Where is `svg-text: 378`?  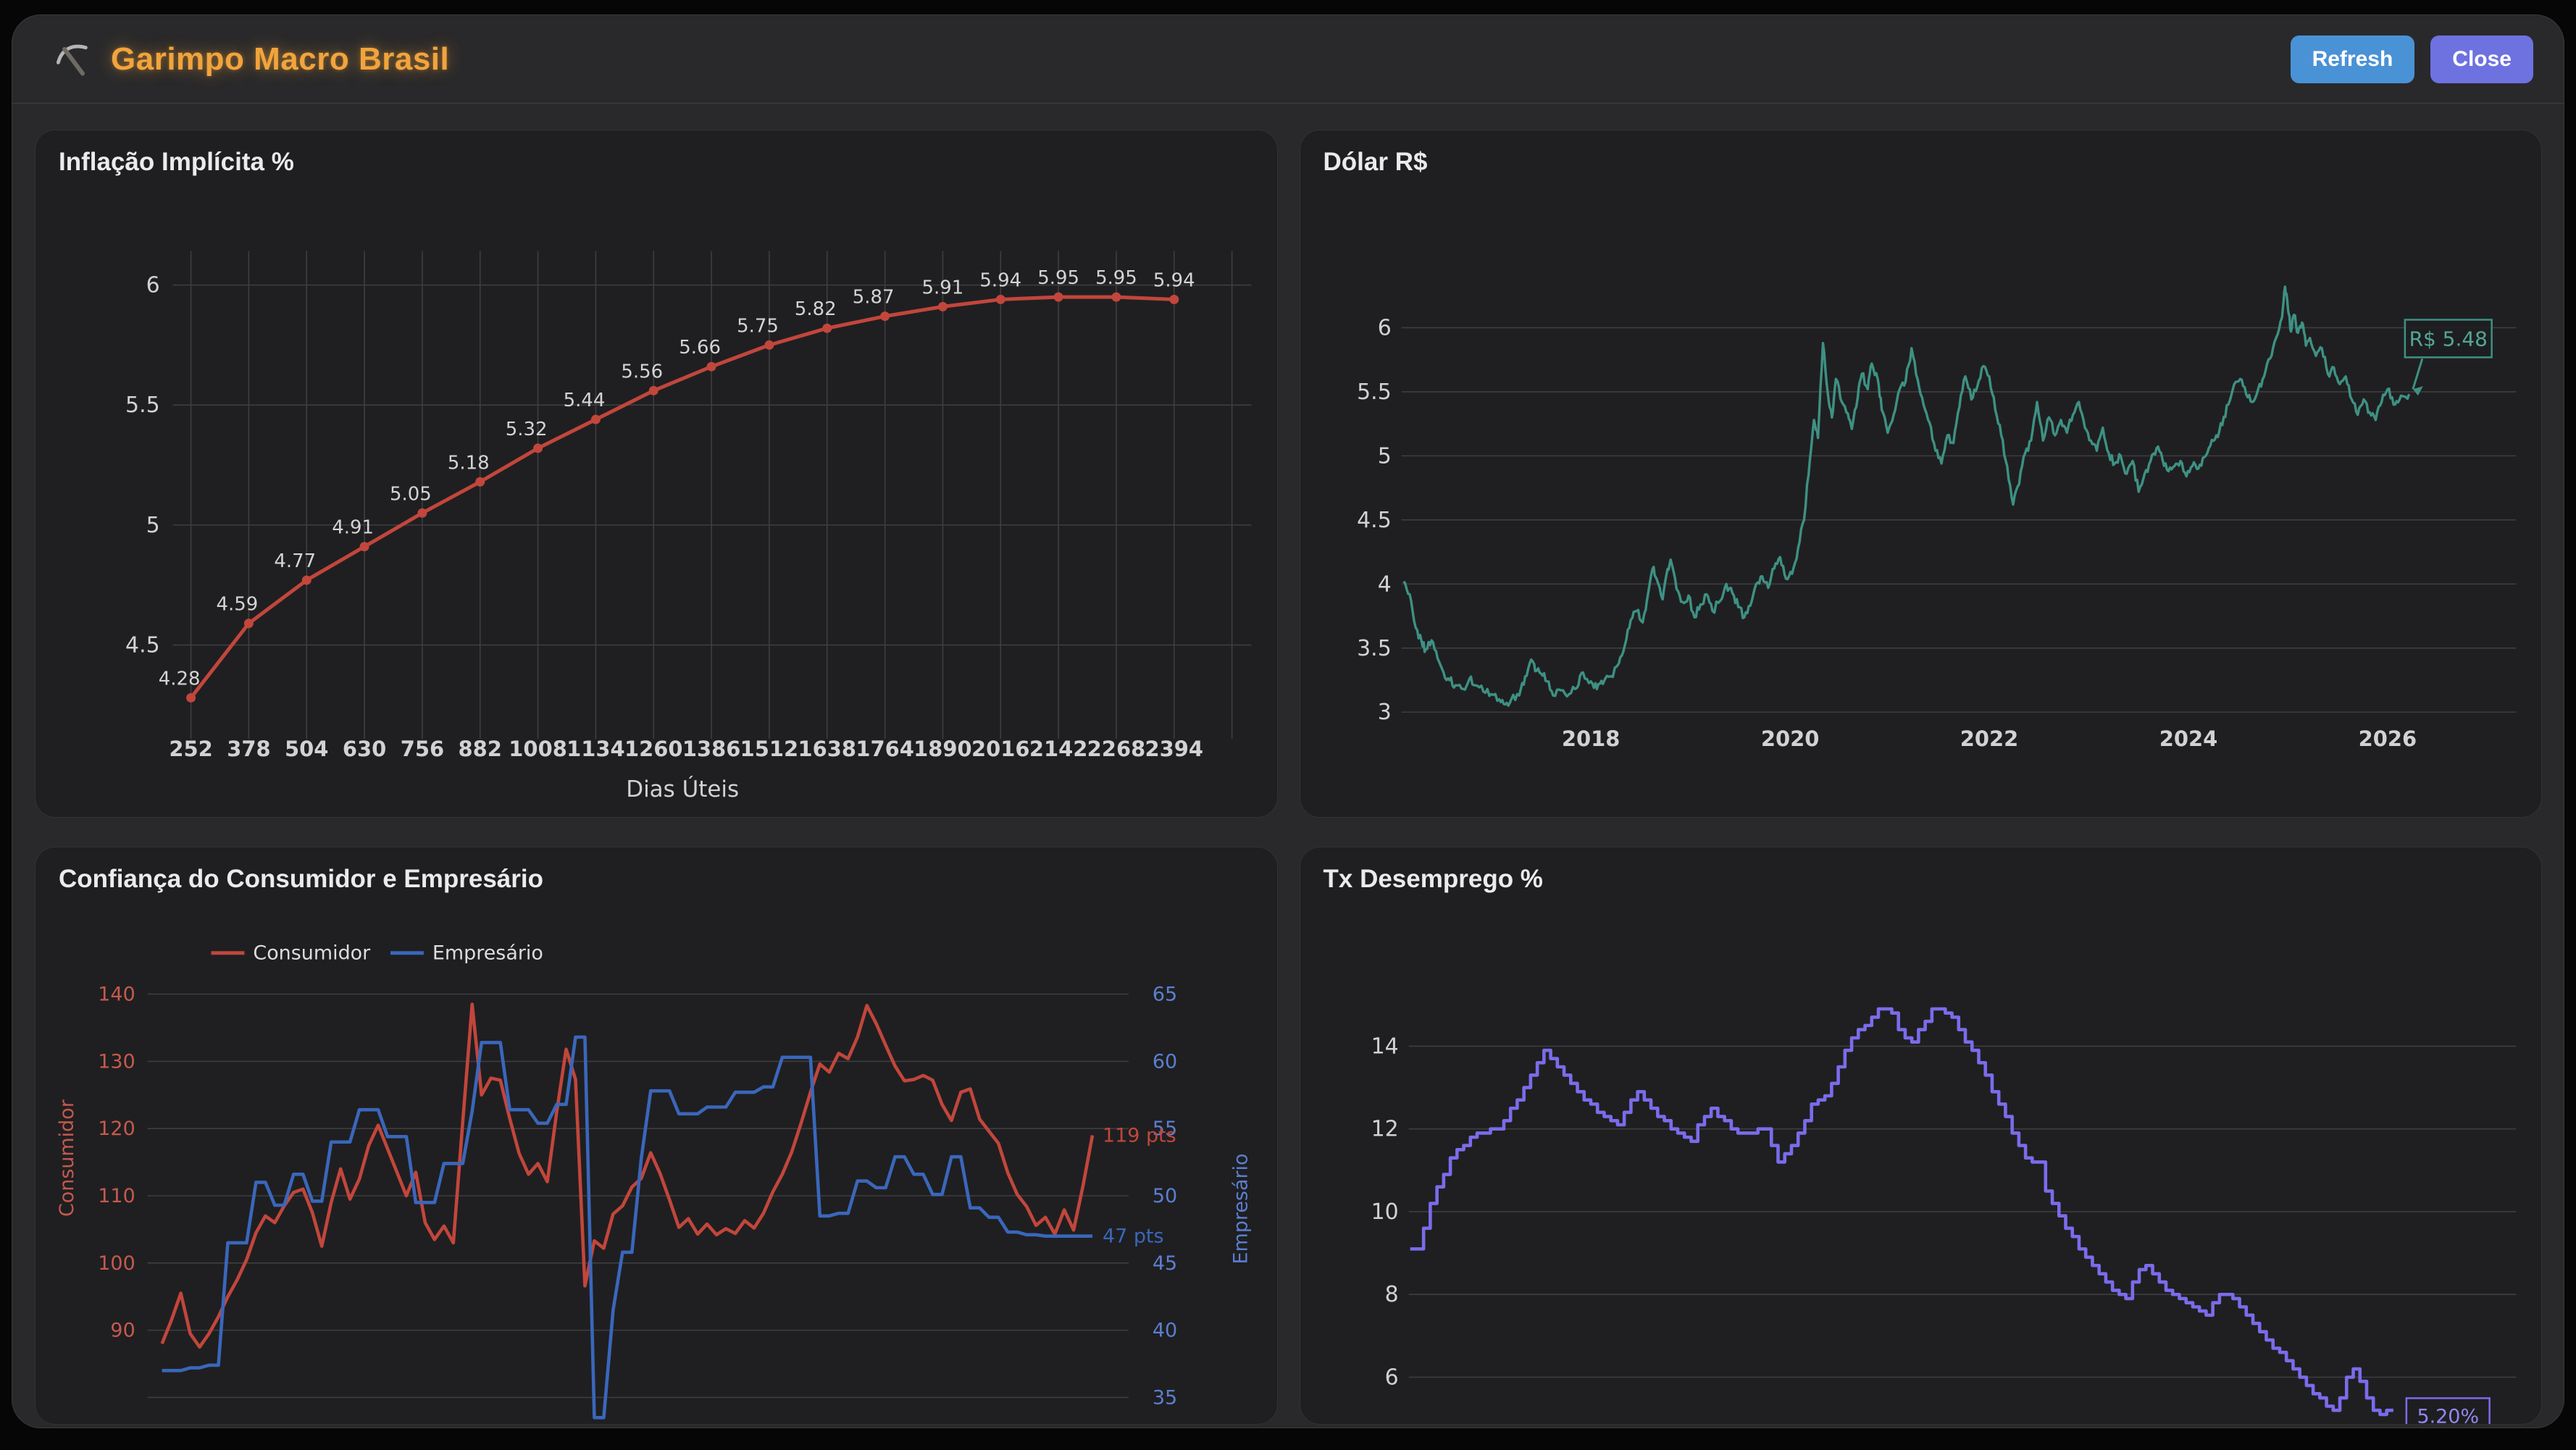 svg-text: 378 is located at coordinates (249, 749).